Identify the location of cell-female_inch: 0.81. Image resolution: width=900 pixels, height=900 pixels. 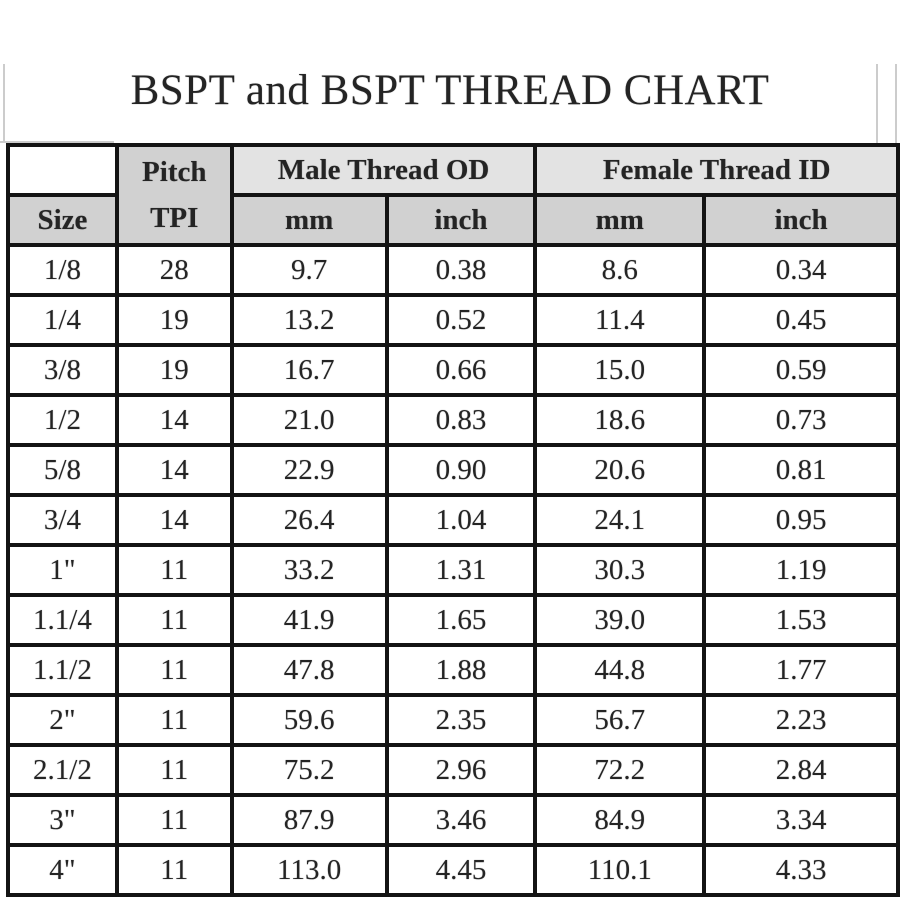
(801, 470).